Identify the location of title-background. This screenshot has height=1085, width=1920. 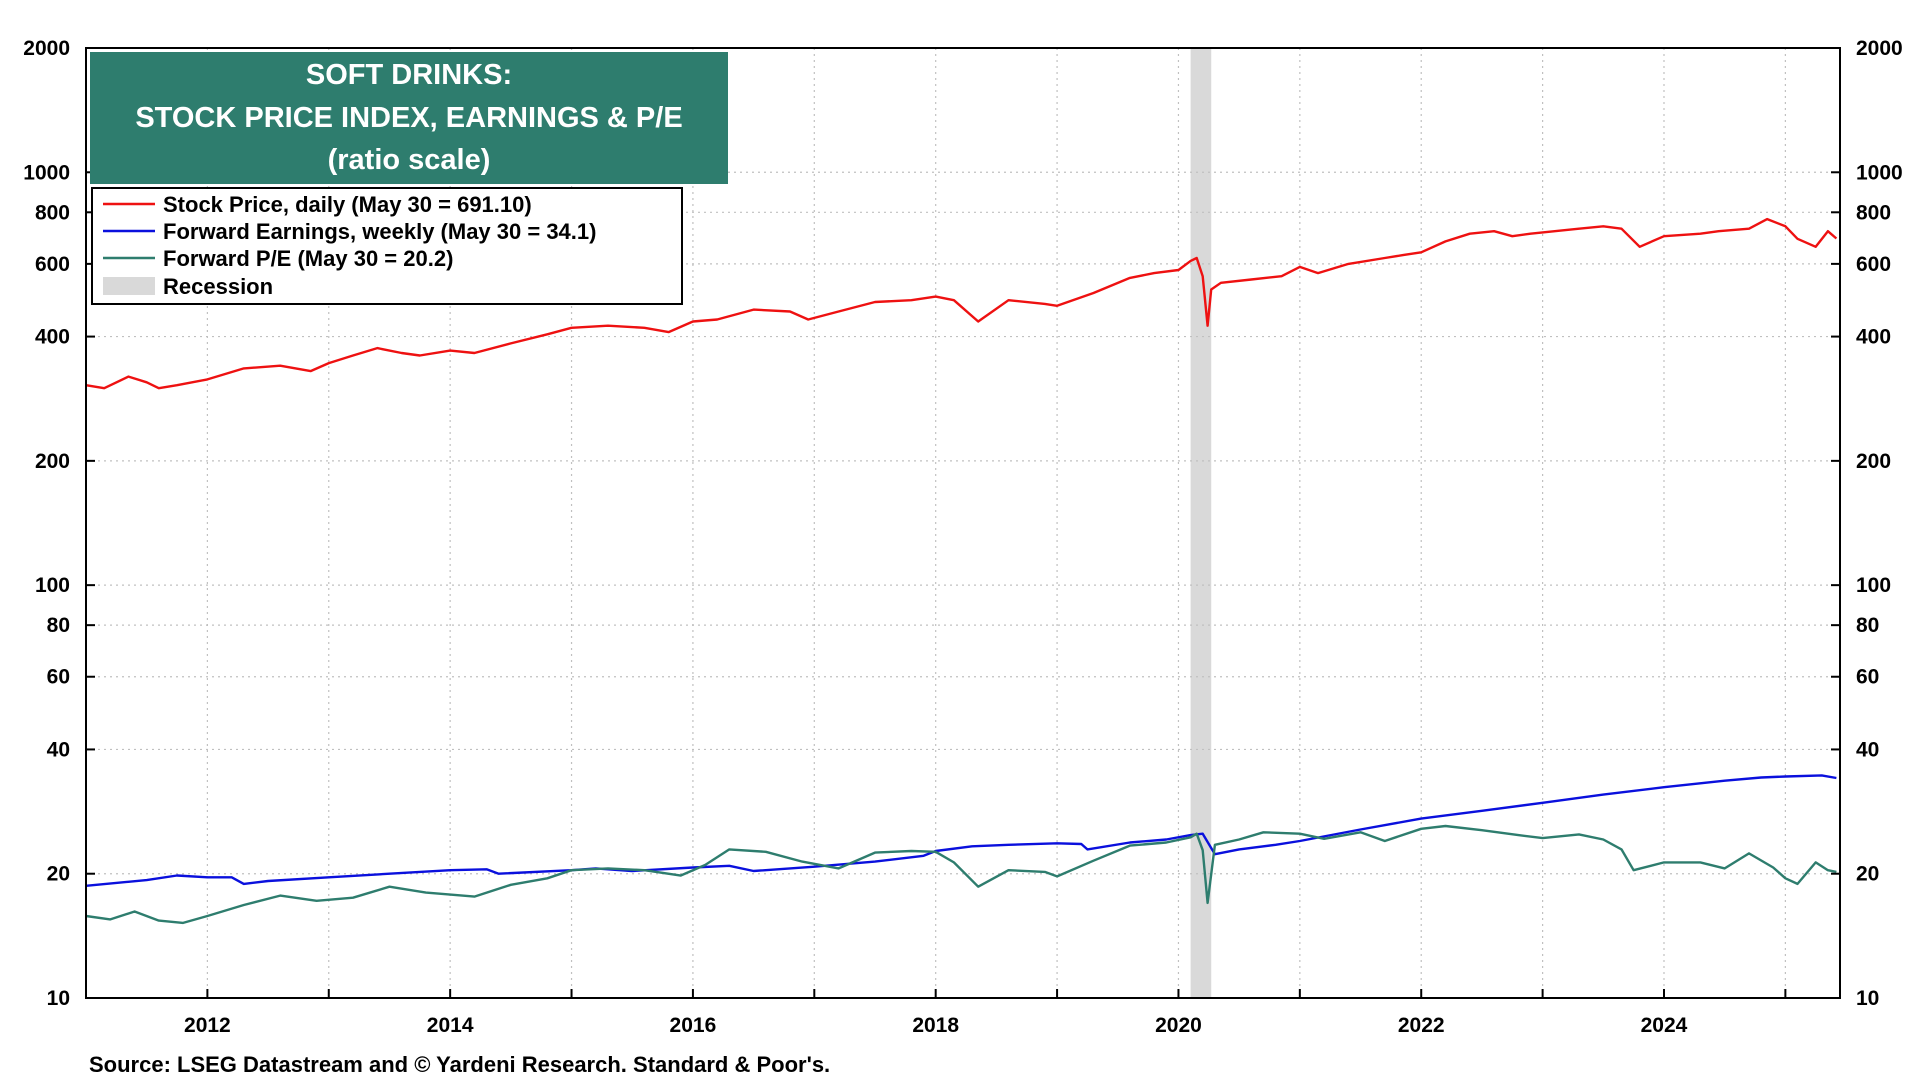
(409, 118).